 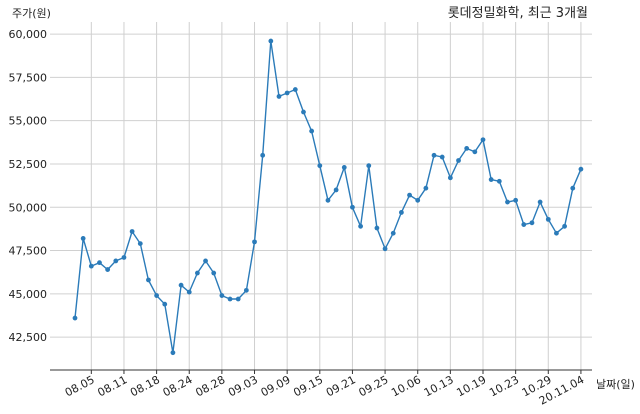 I want to click on y-tick-label: 60,000, so click(x=28, y=34).